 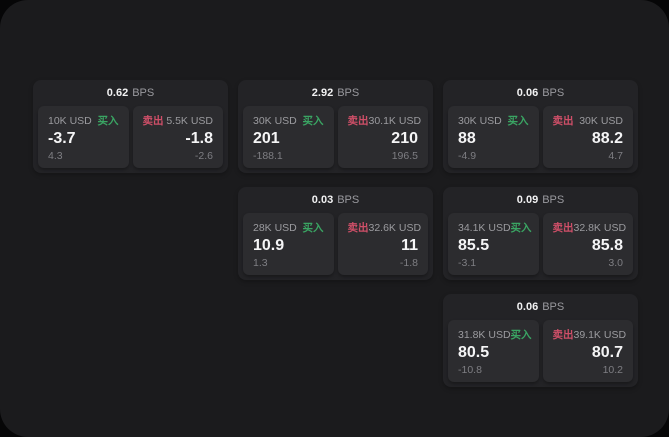 I want to click on buy-quote-header: 10K USD 买入, so click(x=83, y=120).